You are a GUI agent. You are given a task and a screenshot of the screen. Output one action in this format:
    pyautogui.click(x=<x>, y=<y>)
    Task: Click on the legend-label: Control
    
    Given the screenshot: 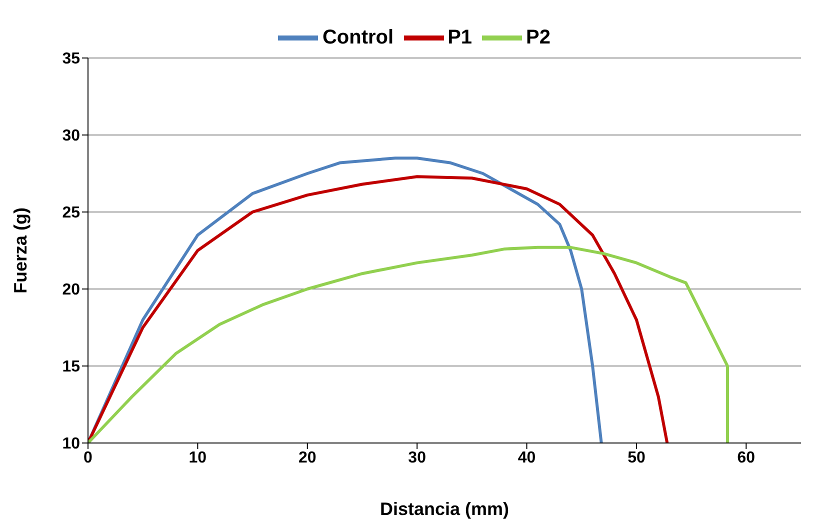 What is the action you would take?
    pyautogui.click(x=358, y=37)
    